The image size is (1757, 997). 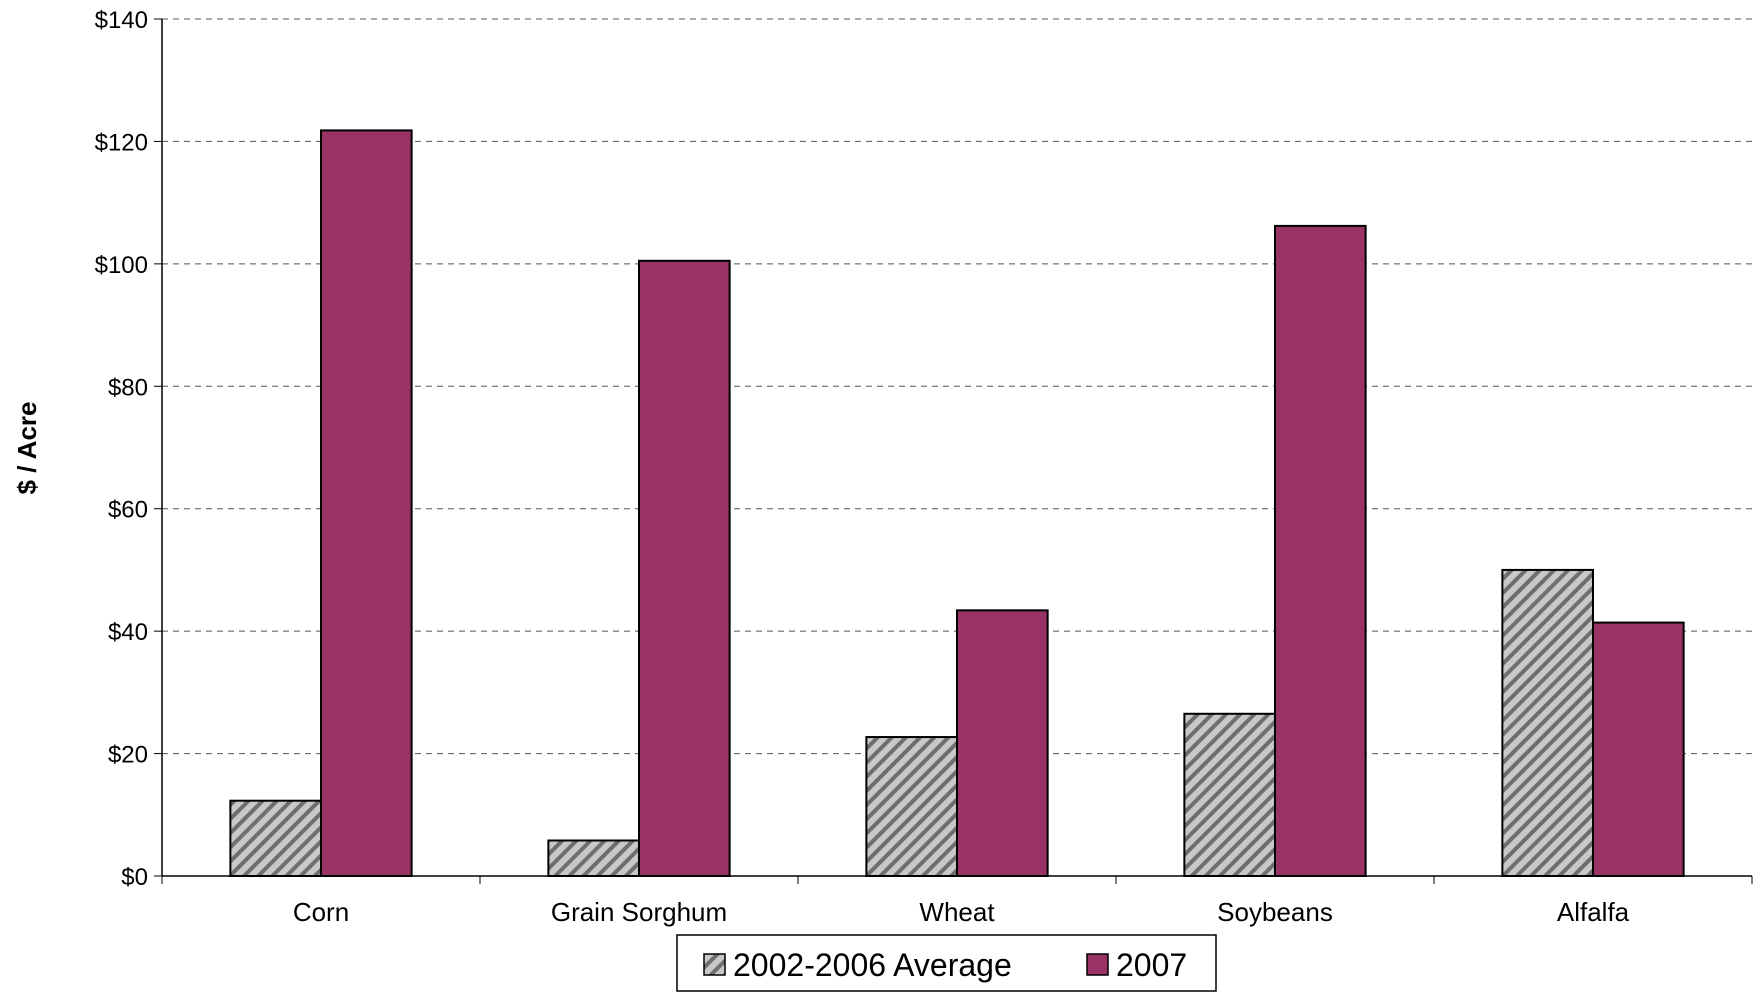 What do you see at coordinates (128, 510) in the screenshot?
I see `y-tick-label: $60` at bounding box center [128, 510].